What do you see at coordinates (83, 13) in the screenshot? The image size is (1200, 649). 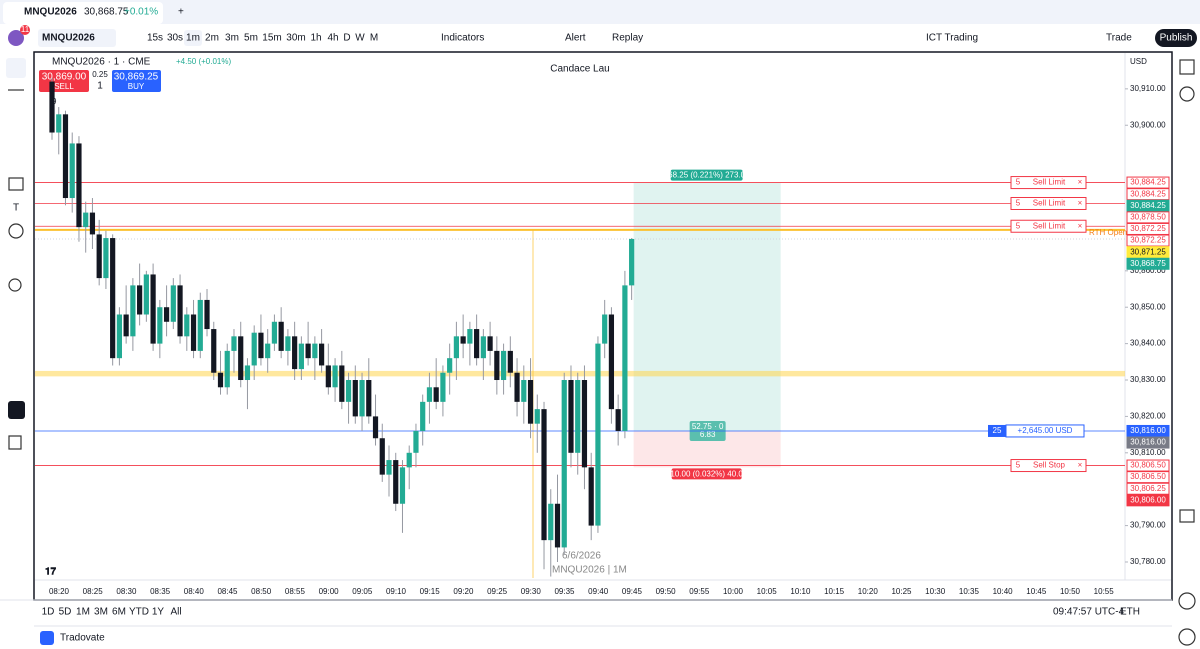 I see `tab` at bounding box center [83, 13].